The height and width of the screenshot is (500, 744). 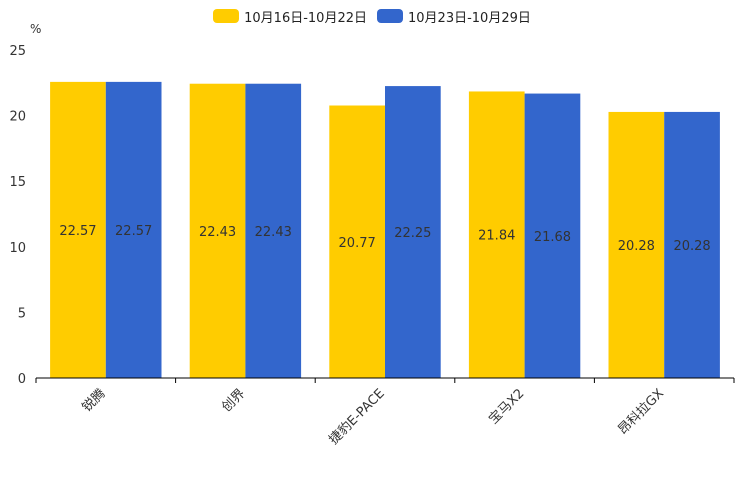 What do you see at coordinates (17, 182) in the screenshot?
I see `y-tick-label: 15` at bounding box center [17, 182].